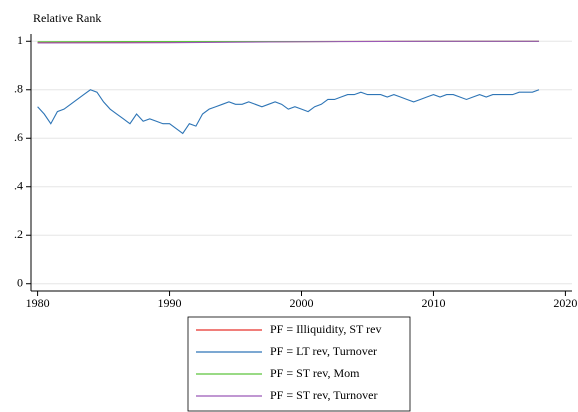 This screenshot has width=578, height=412. I want to click on x-tick-label: 2000, so click(302, 303).